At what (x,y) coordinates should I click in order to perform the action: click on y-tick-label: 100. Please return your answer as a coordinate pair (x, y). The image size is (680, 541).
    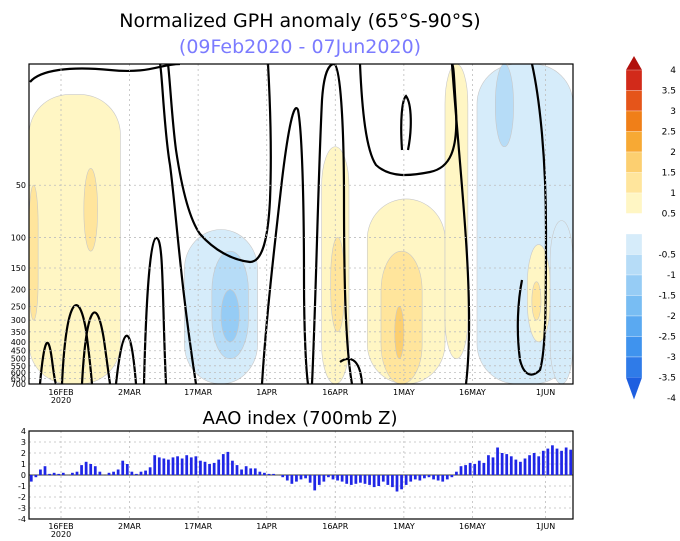
    Looking at the image, I should click on (18, 237).